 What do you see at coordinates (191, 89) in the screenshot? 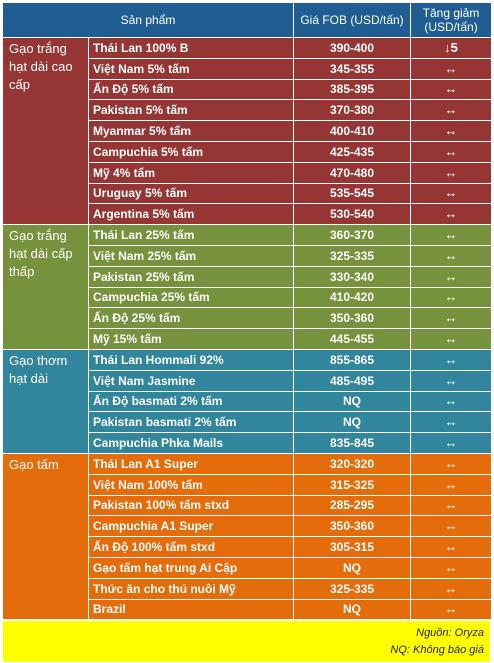
I see `product-cell: Ấn Độ 5% tấm` at bounding box center [191, 89].